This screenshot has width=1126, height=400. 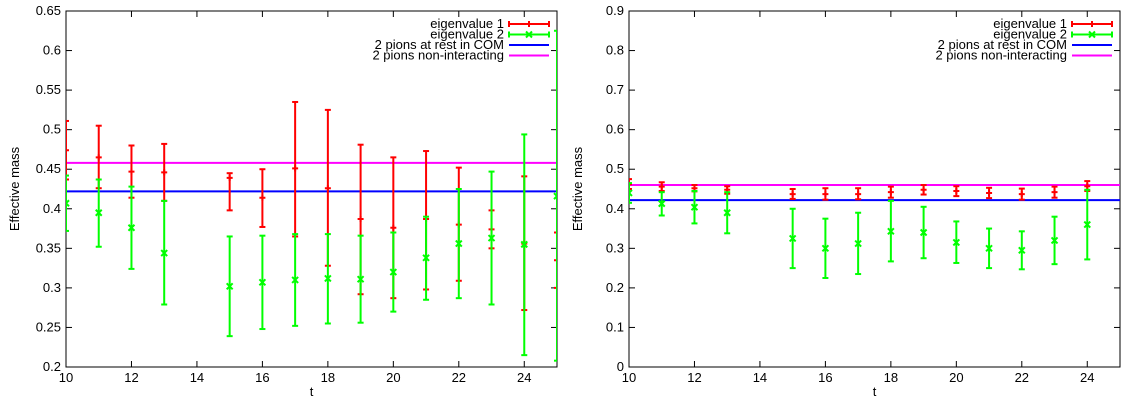 I want to click on x-tick-label: 14, so click(x=197, y=377).